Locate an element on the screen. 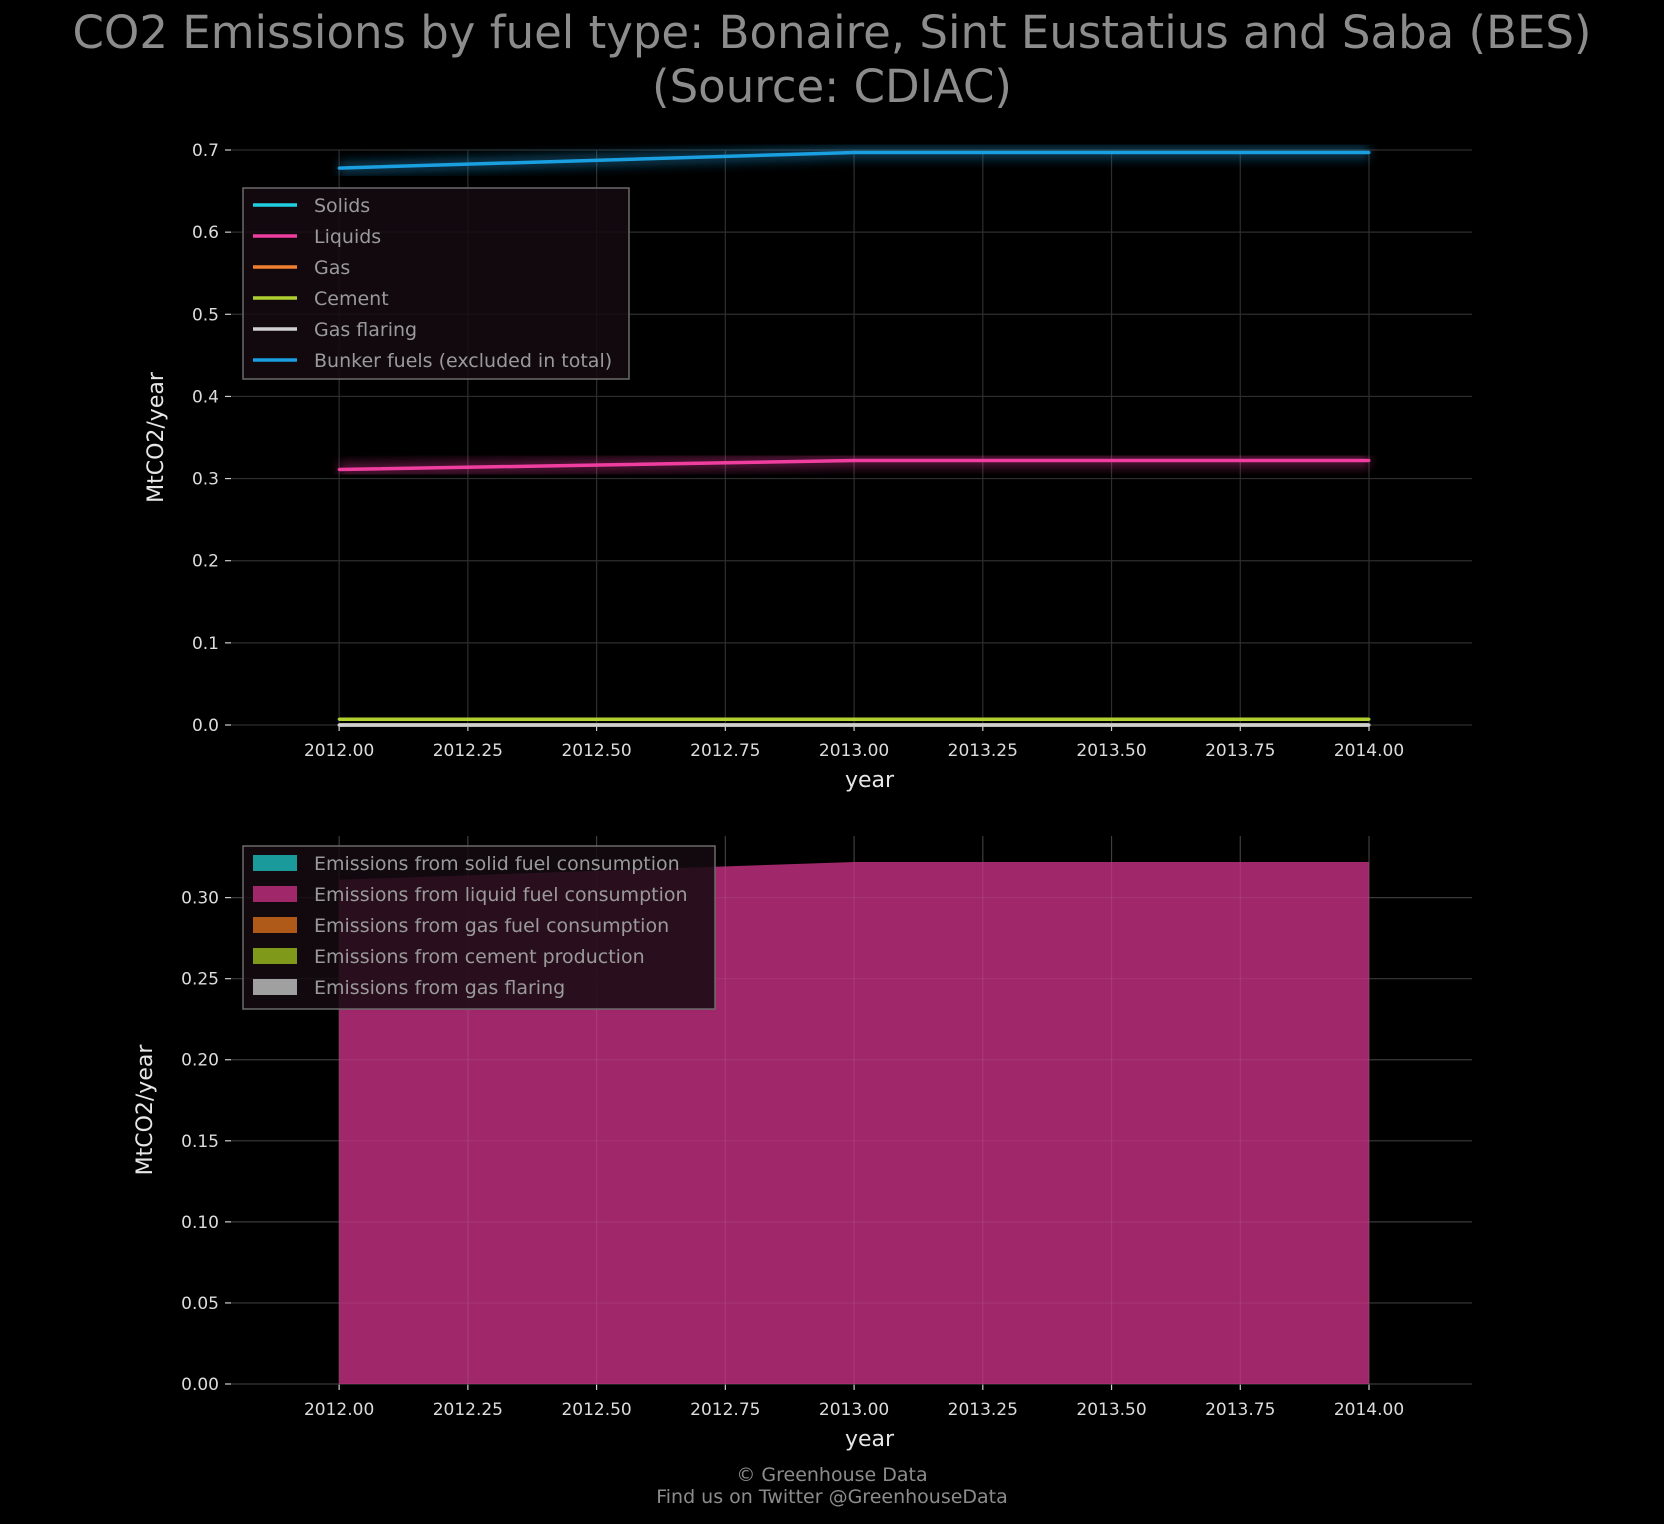  legend-label: Solids is located at coordinates (342, 206).